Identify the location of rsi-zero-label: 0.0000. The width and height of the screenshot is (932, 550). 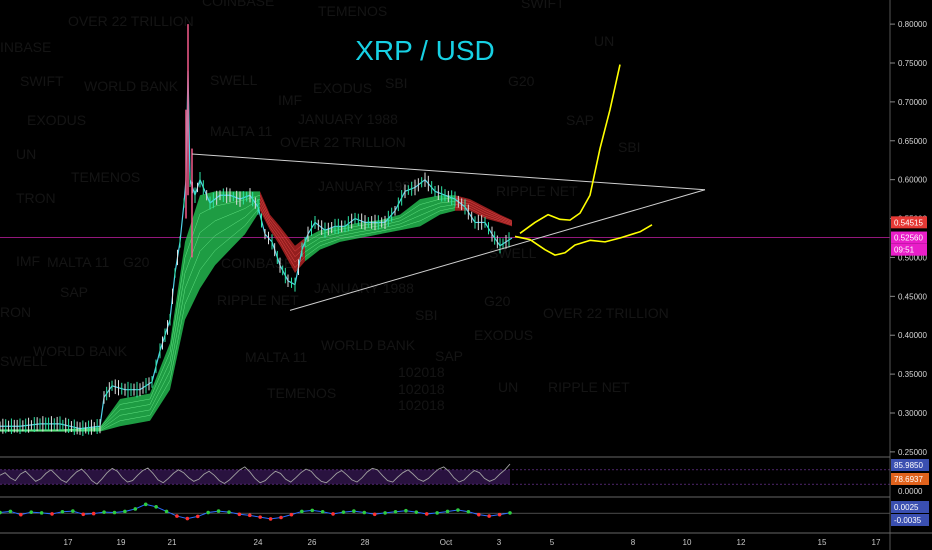
(910, 491).